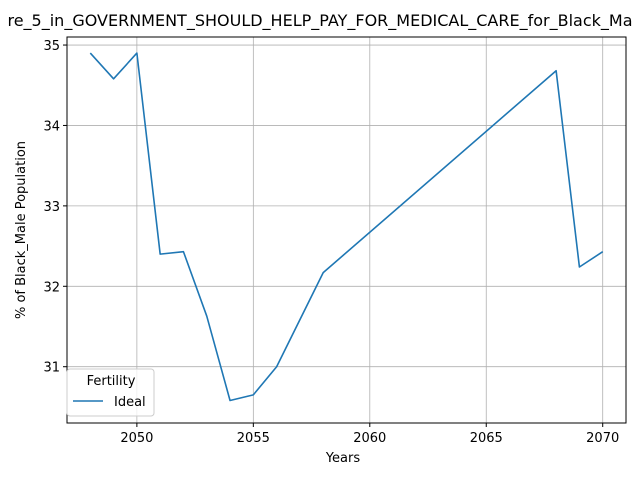 This screenshot has width=640, height=480. Describe the element at coordinates (51, 126) in the screenshot. I see `y-tick-label: 34` at that location.